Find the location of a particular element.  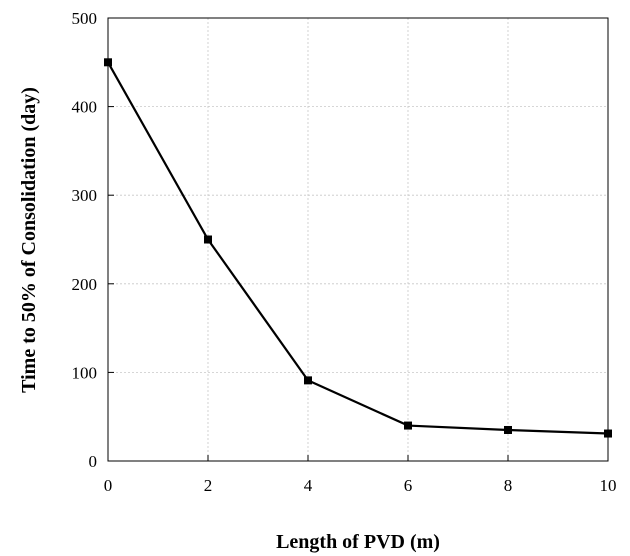

x-tick-label: 4 is located at coordinates (308, 485).